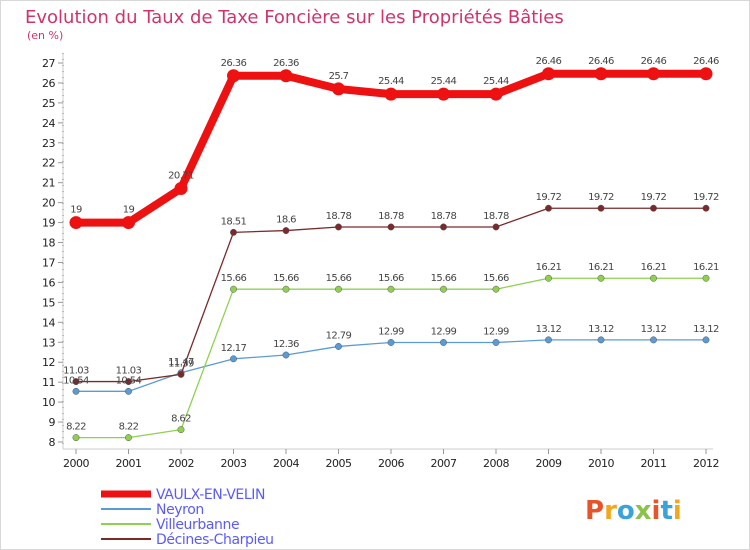 Image resolution: width=750 pixels, height=550 pixels. I want to click on data-label: 11.03, so click(129, 371).